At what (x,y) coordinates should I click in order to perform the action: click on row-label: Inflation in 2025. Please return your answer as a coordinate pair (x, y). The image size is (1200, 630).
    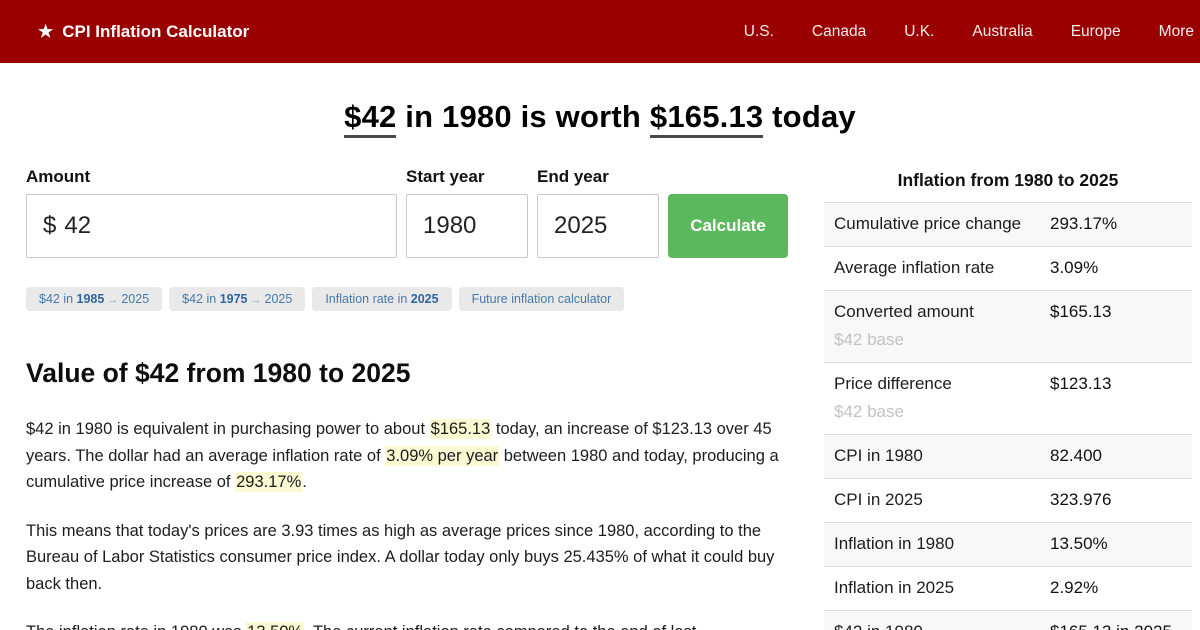
    Looking at the image, I should click on (894, 587).